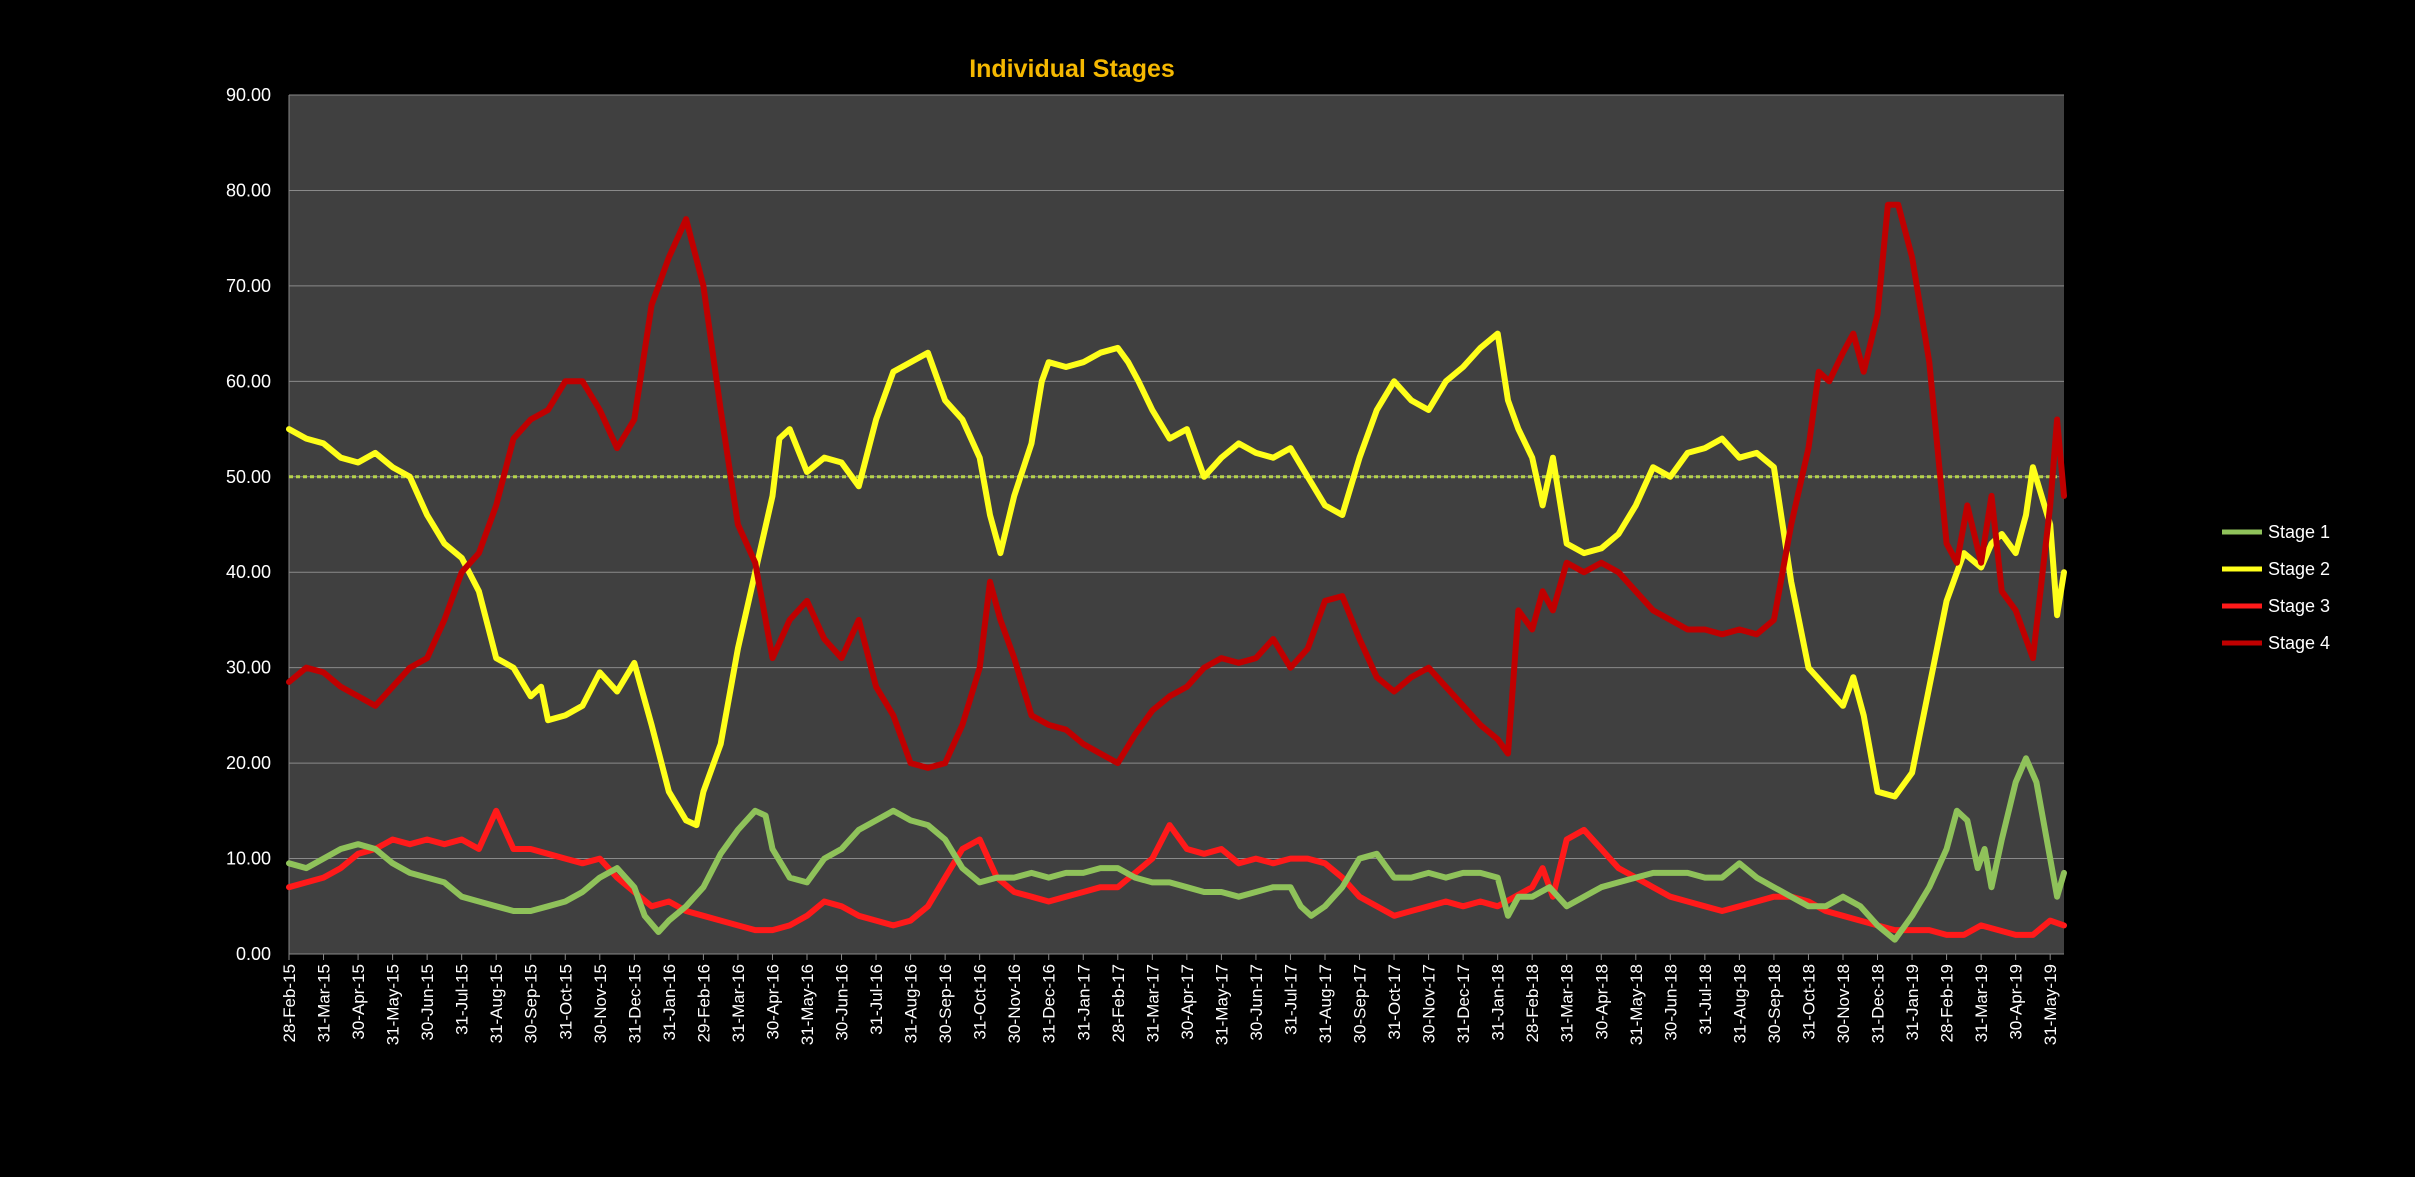  Describe the element at coordinates (248, 668) in the screenshot. I see `y-tick-label: 30.00` at that location.